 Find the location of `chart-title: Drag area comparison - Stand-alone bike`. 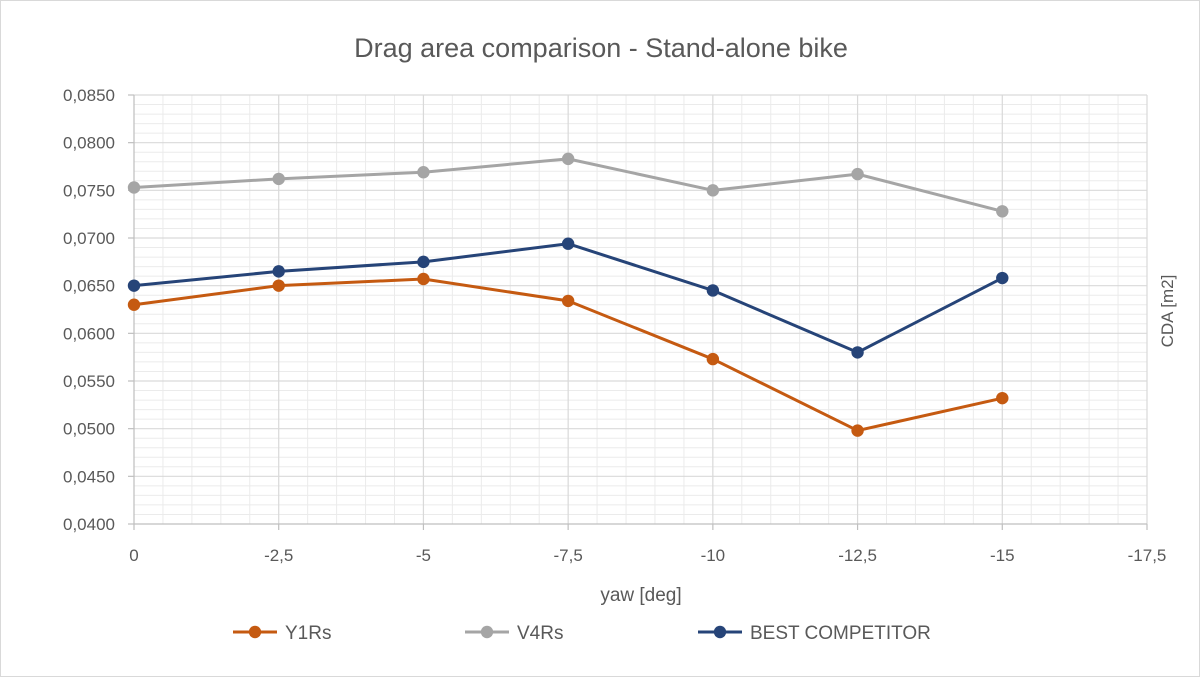

chart-title: Drag area comparison - Stand-alone bike is located at coordinates (601, 48).